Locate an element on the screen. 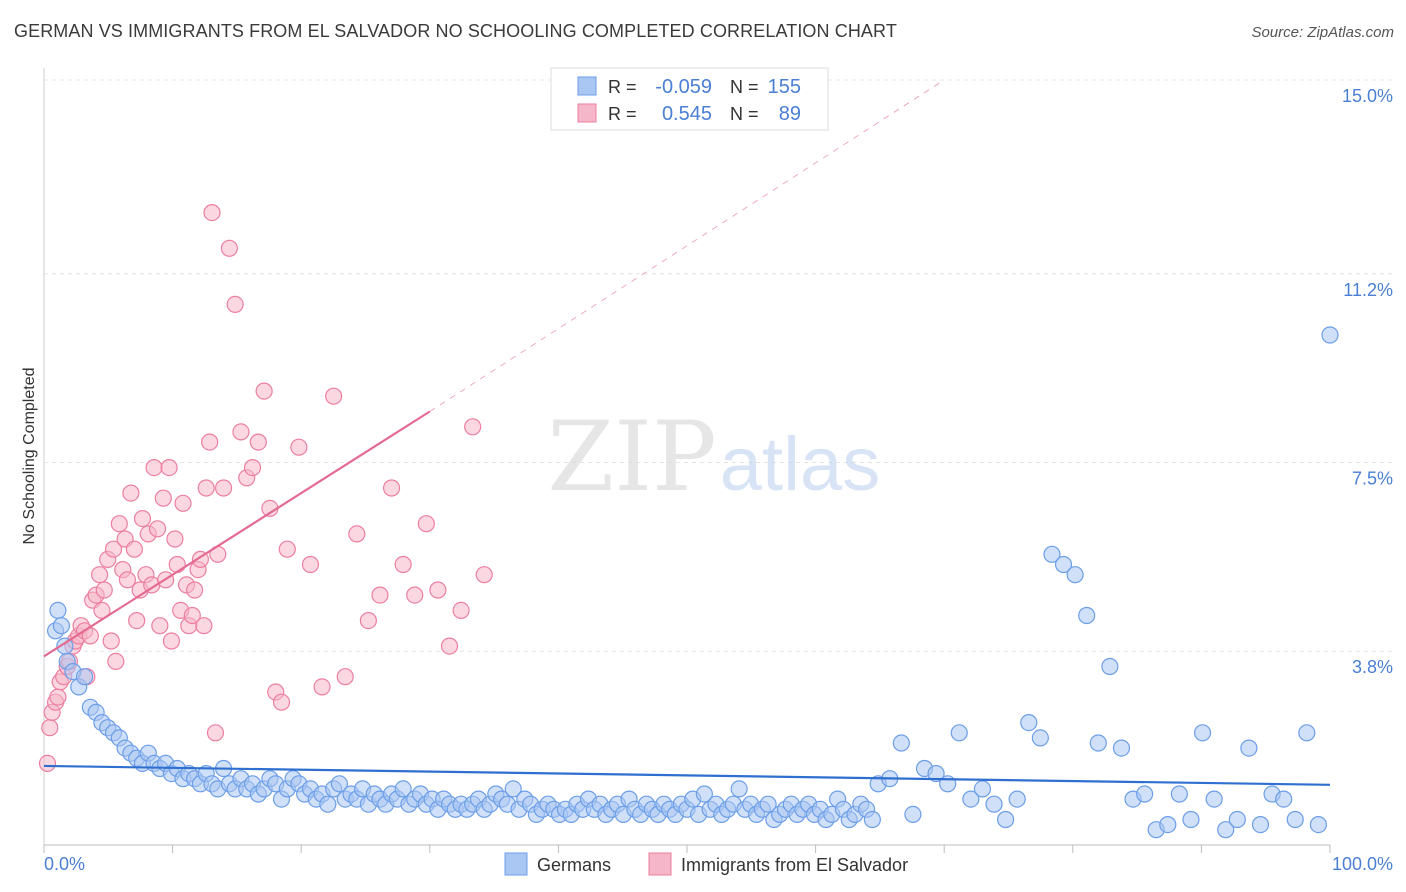  x-tick-label-0: 0.0% is located at coordinates (64, 864).